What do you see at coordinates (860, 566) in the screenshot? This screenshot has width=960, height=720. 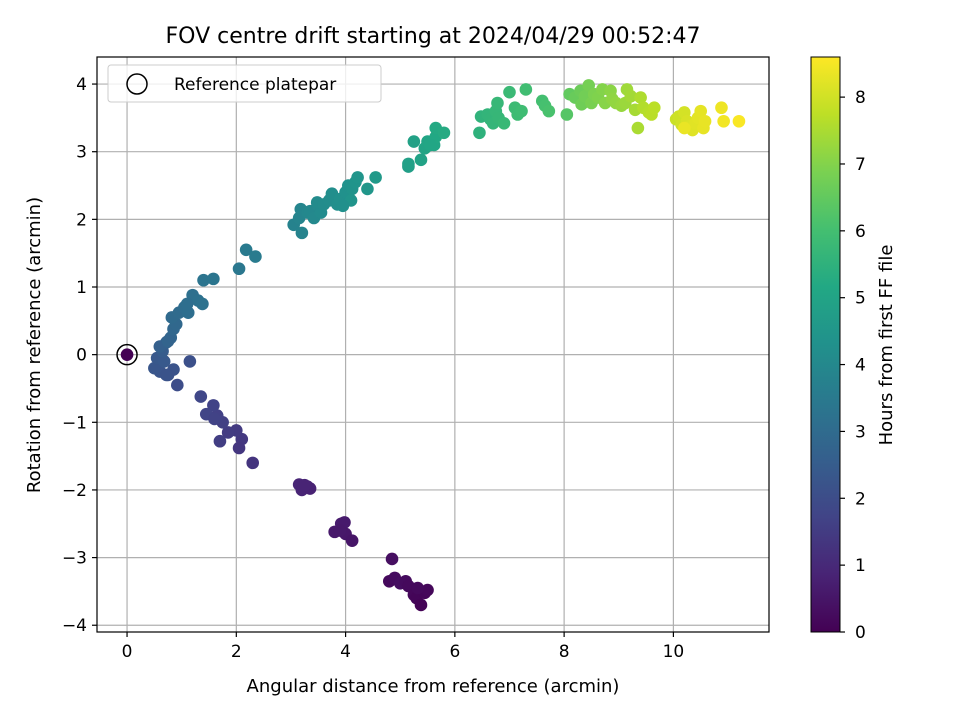 I see `colorbar-tick-label: 1` at bounding box center [860, 566].